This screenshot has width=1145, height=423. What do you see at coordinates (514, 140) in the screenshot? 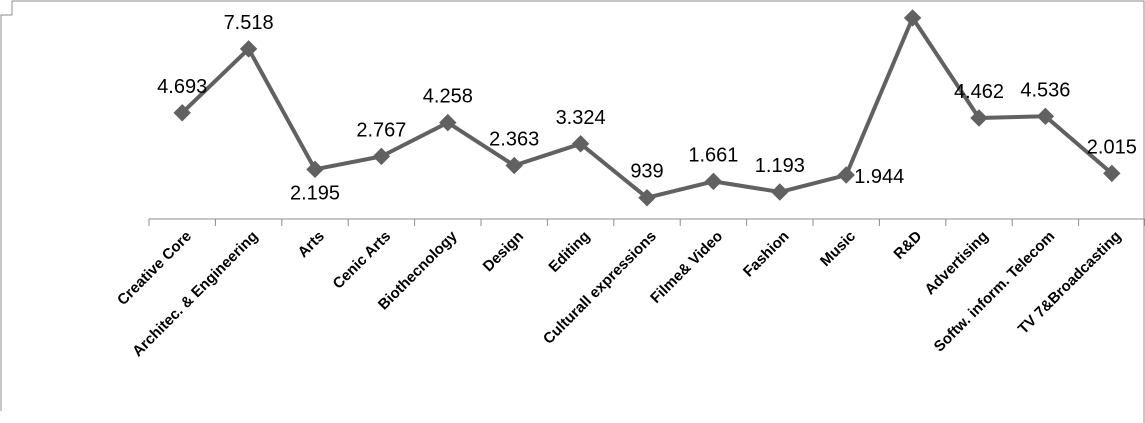
I see `data-label: 2.363` at bounding box center [514, 140].